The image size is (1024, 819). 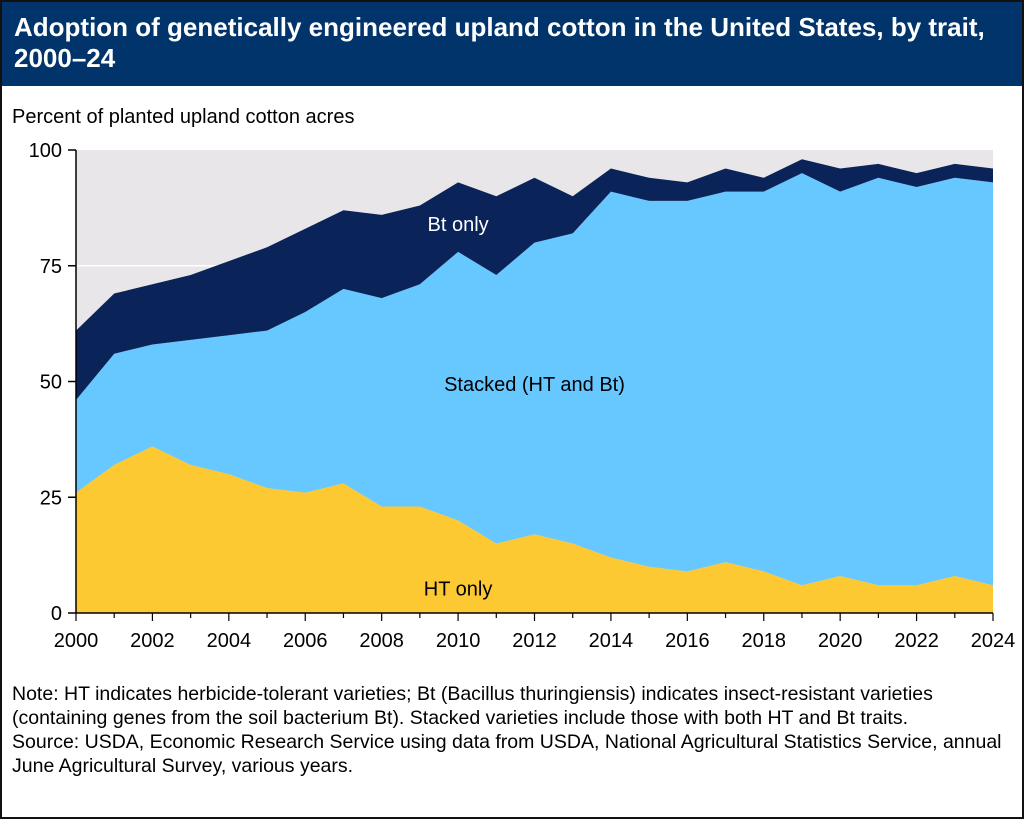 What do you see at coordinates (534, 385) in the screenshot?
I see `series-label: Stacked (HT and Bt)` at bounding box center [534, 385].